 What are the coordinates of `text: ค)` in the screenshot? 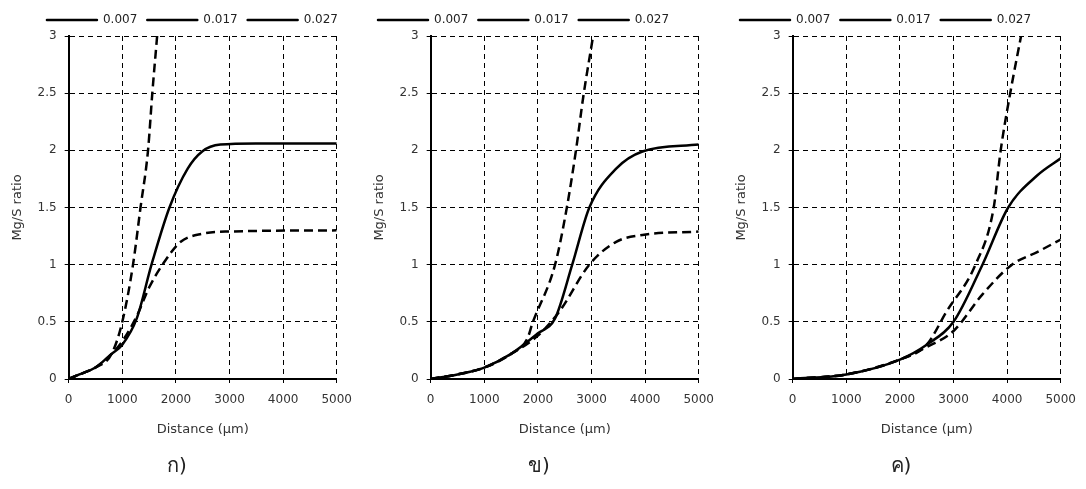 It's located at (901, 465).